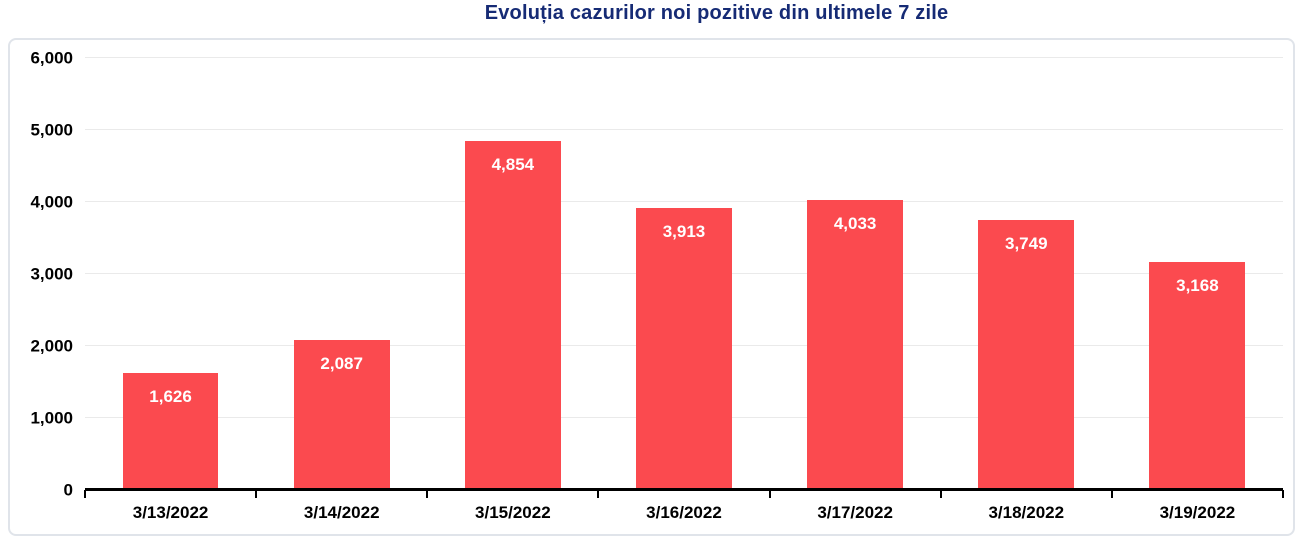 The height and width of the screenshot is (541, 1303). Describe the element at coordinates (51, 346) in the screenshot. I see `y-axis-label: 2,000` at that location.